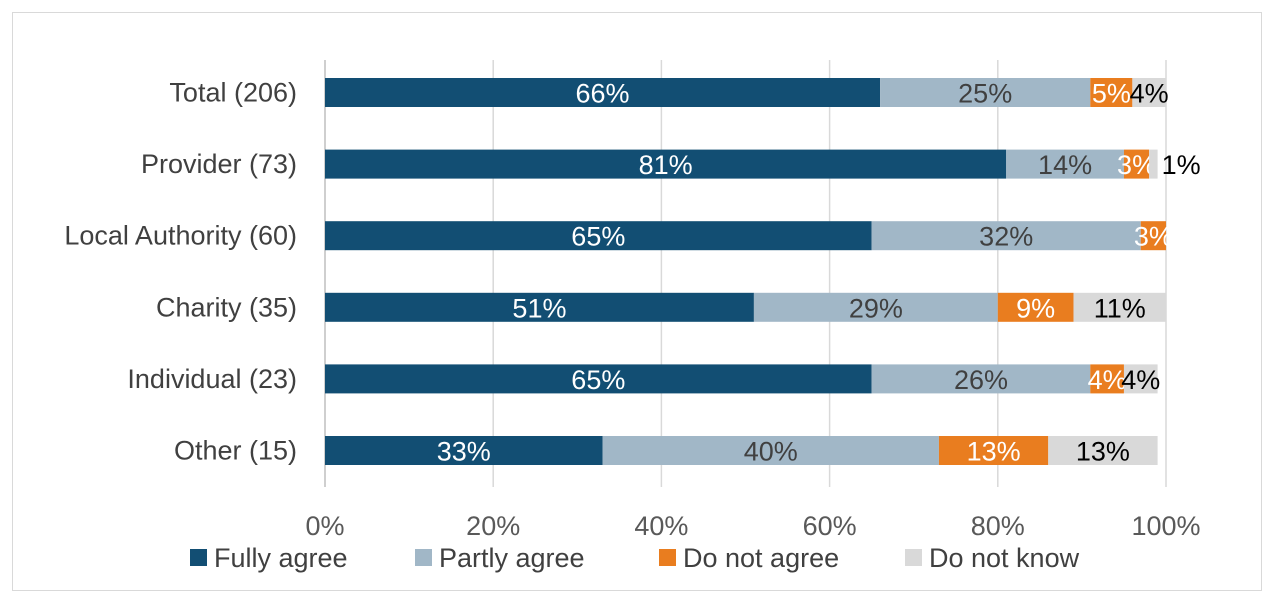  Describe the element at coordinates (752, 526) in the screenshot. I see `x-axis-ticks: 0% 20% 40% 60% 80% 100%` at that location.